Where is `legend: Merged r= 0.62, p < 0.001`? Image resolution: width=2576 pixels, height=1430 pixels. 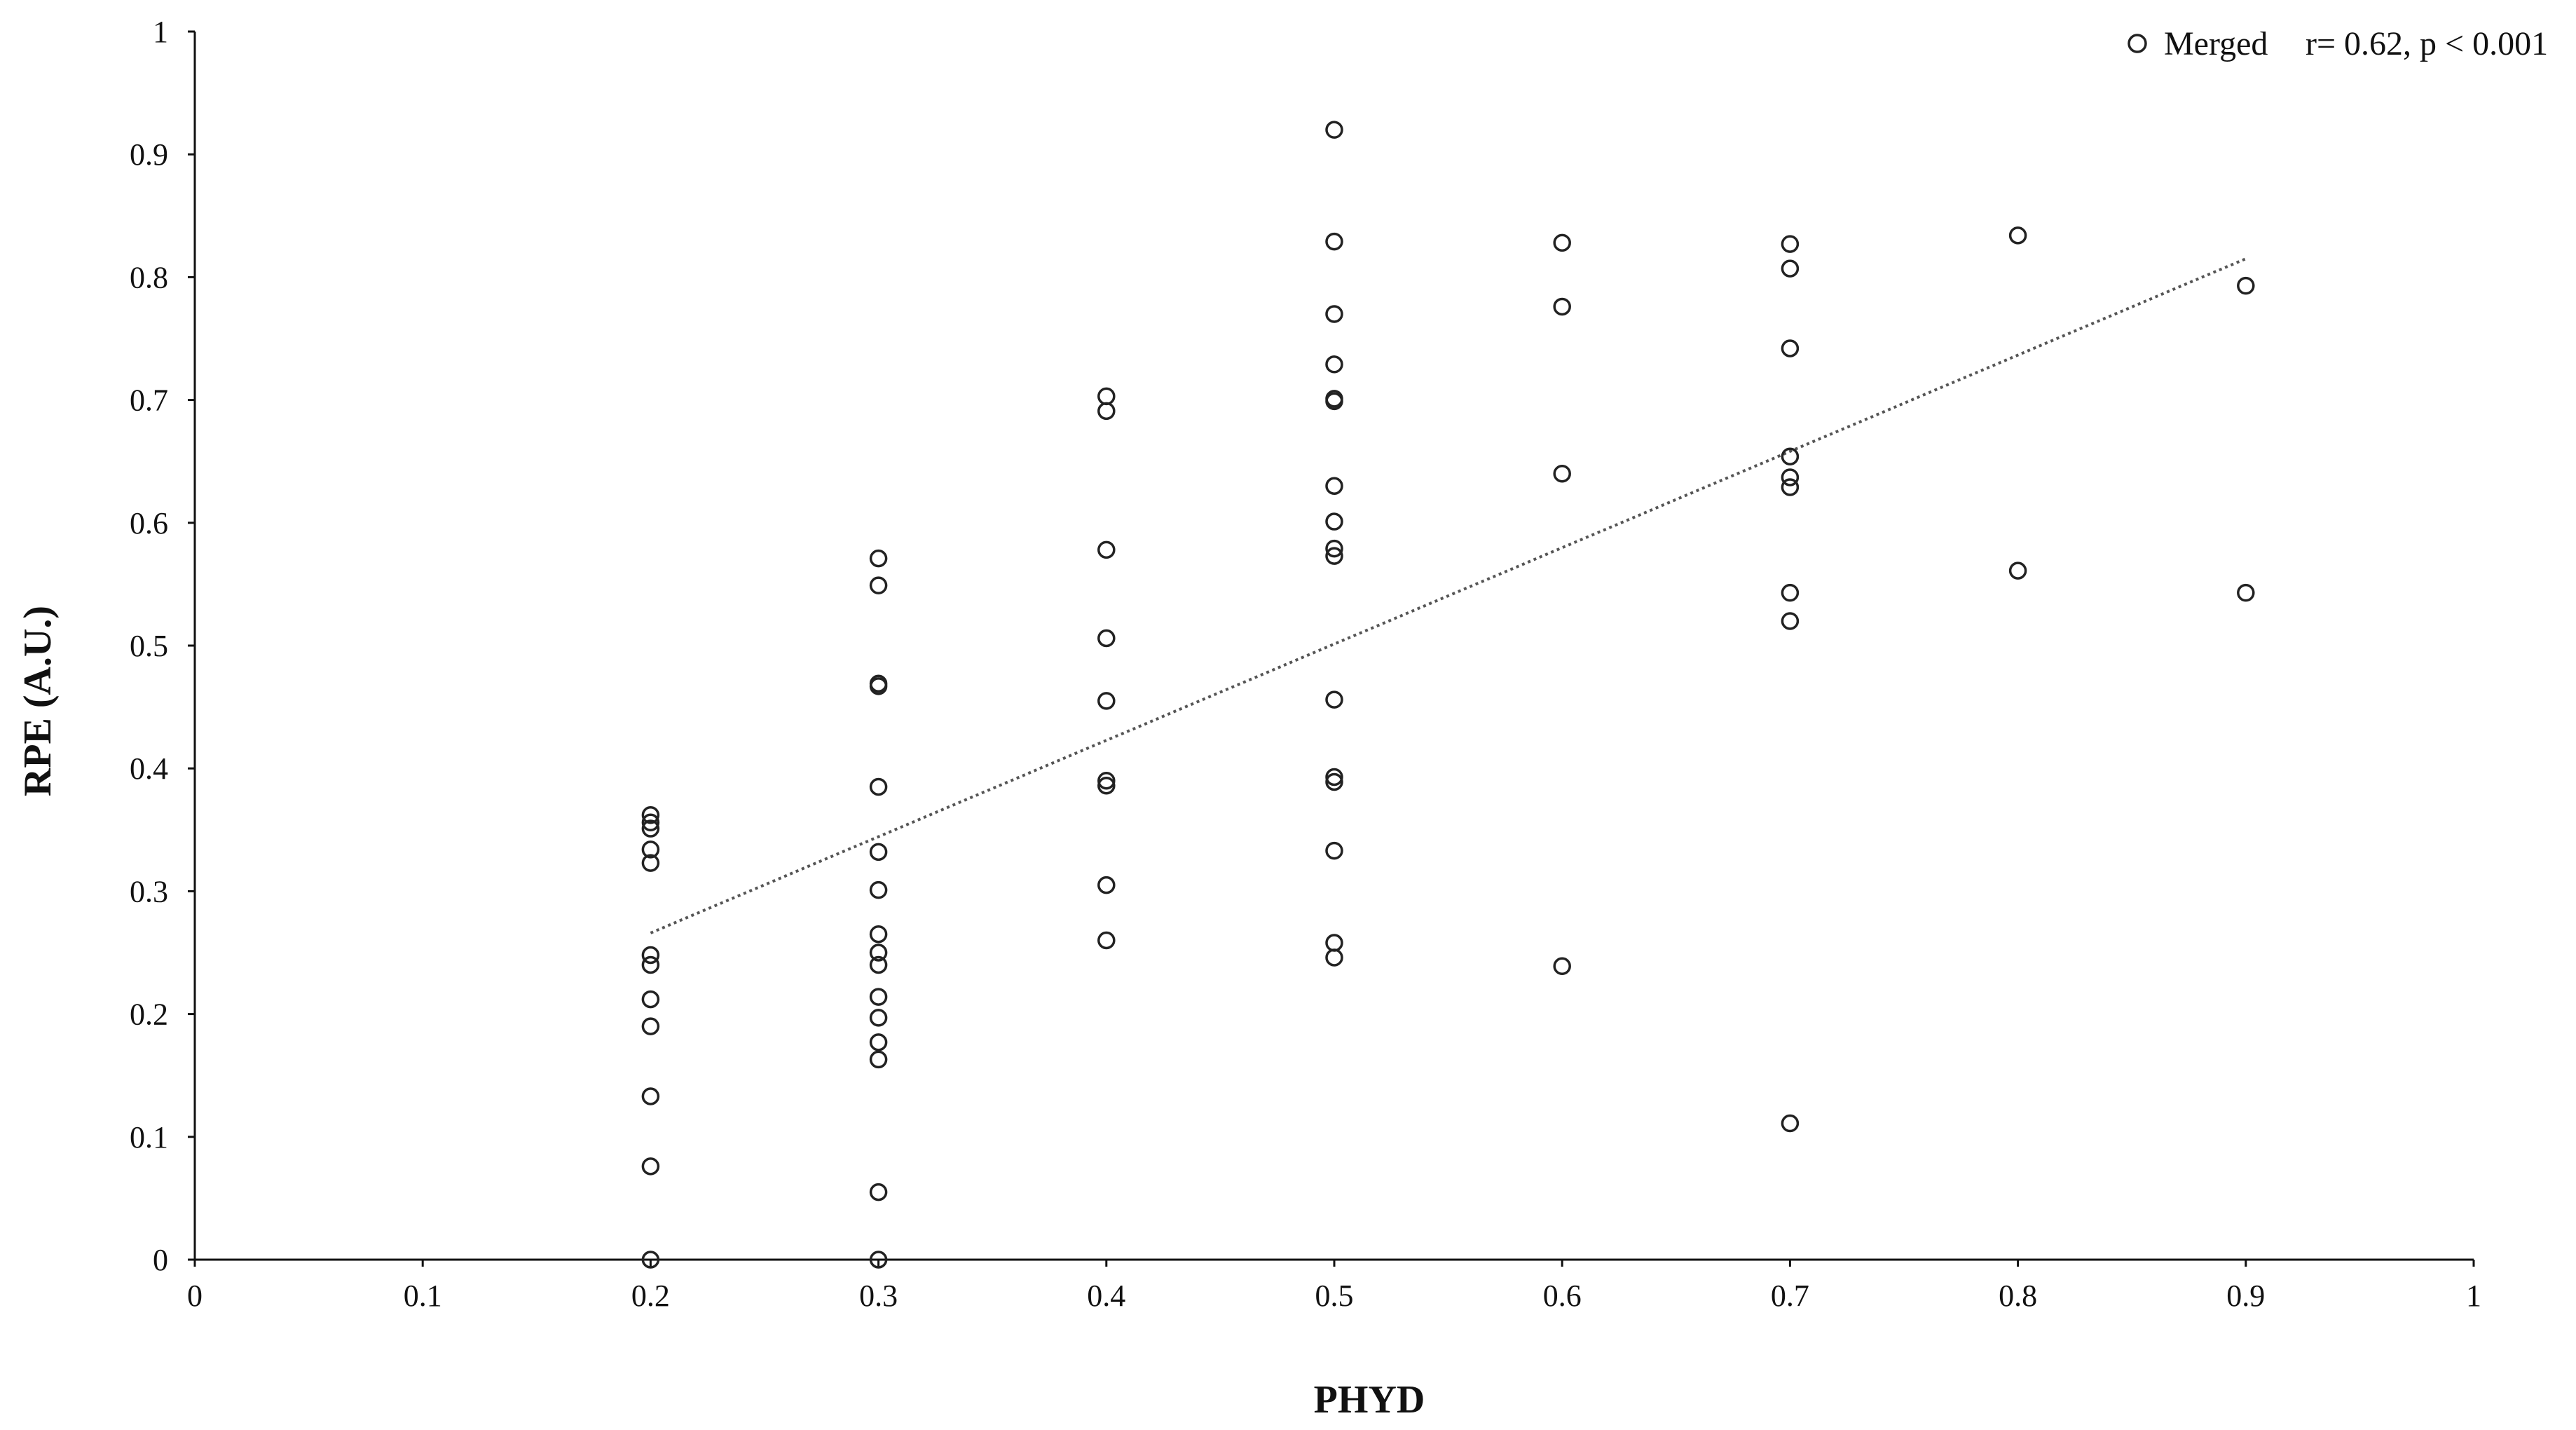
legend: Merged r= 0.62, p < 0.001 is located at coordinates (2338, 43).